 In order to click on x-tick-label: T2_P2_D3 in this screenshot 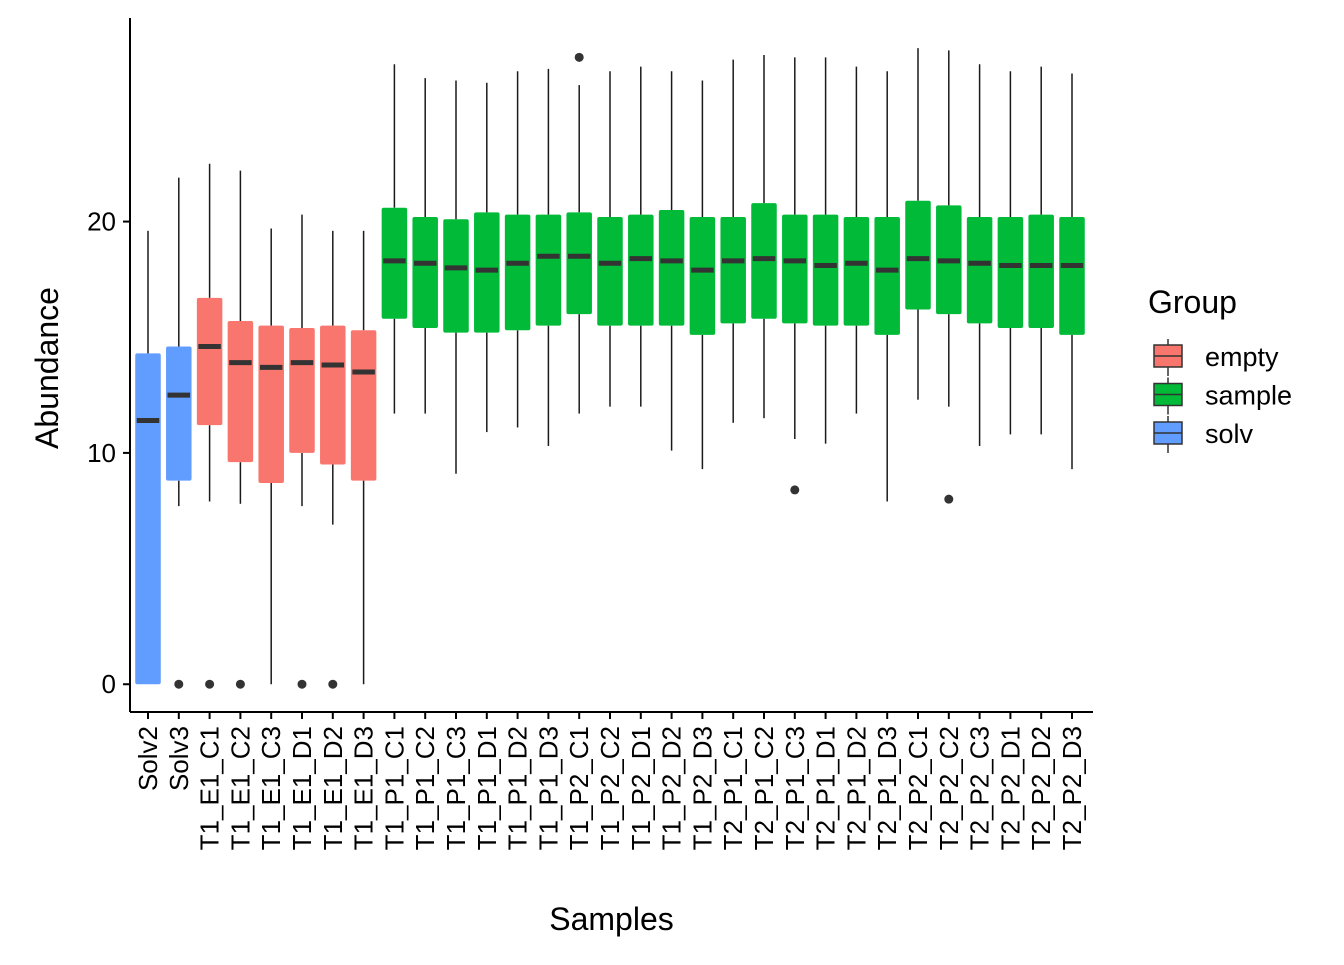, I will do `click(1072, 788)`.